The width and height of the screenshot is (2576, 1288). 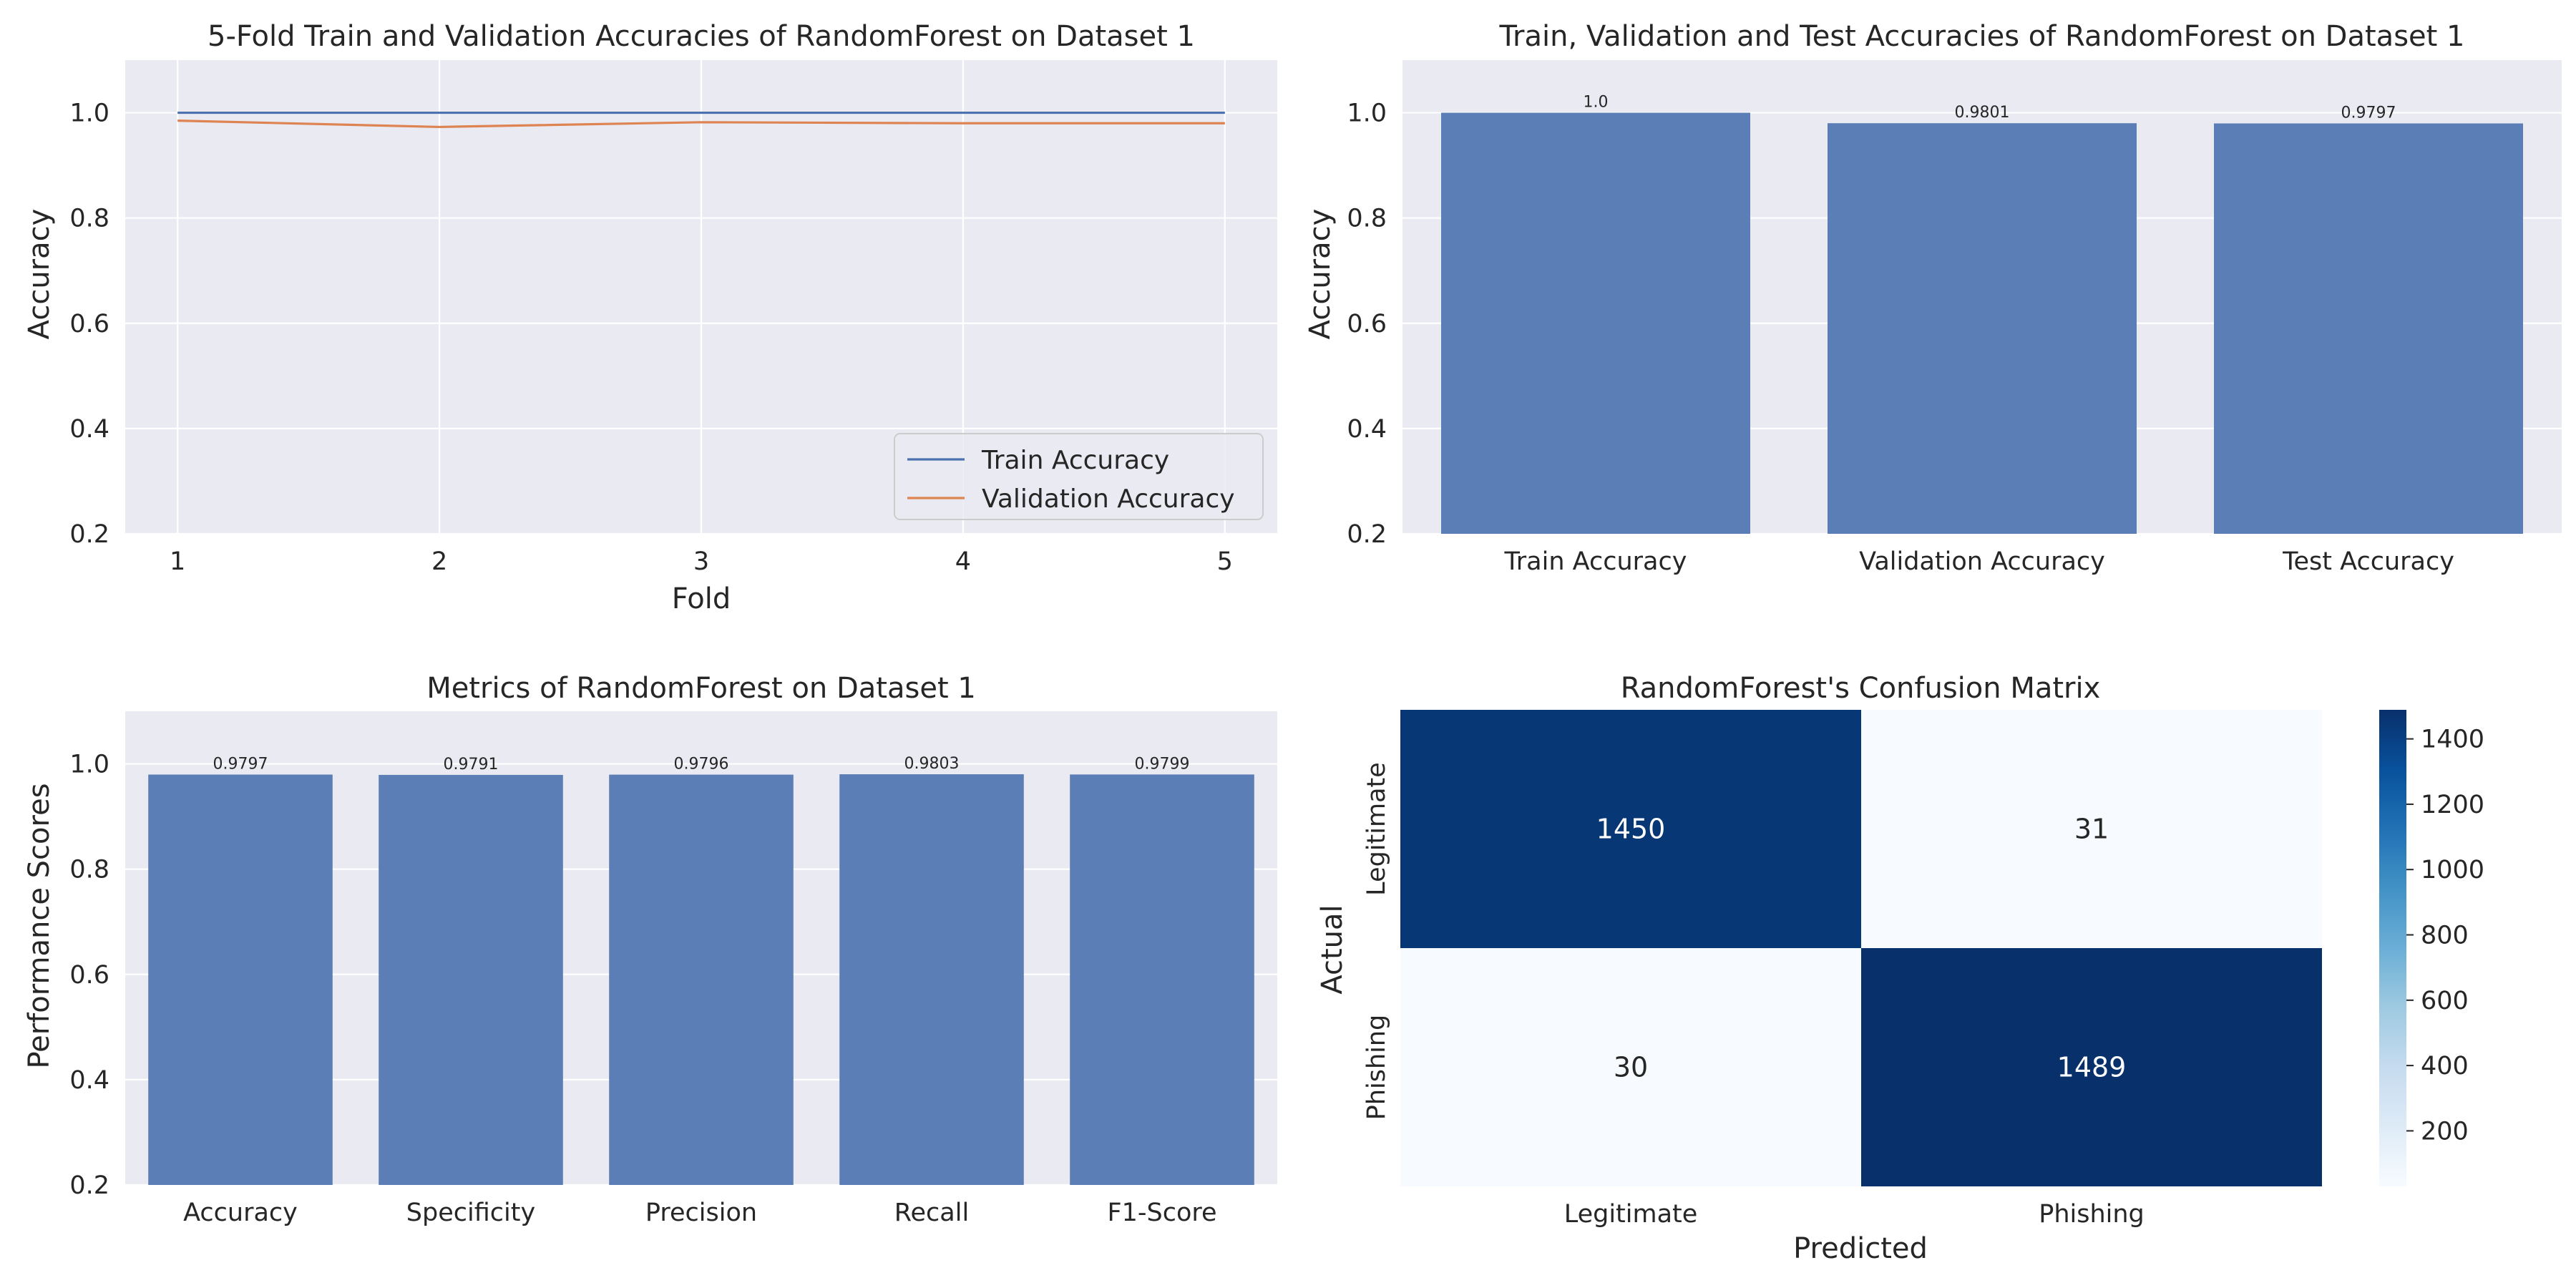 I want to click on x-tick-label: 2, so click(x=439, y=561).